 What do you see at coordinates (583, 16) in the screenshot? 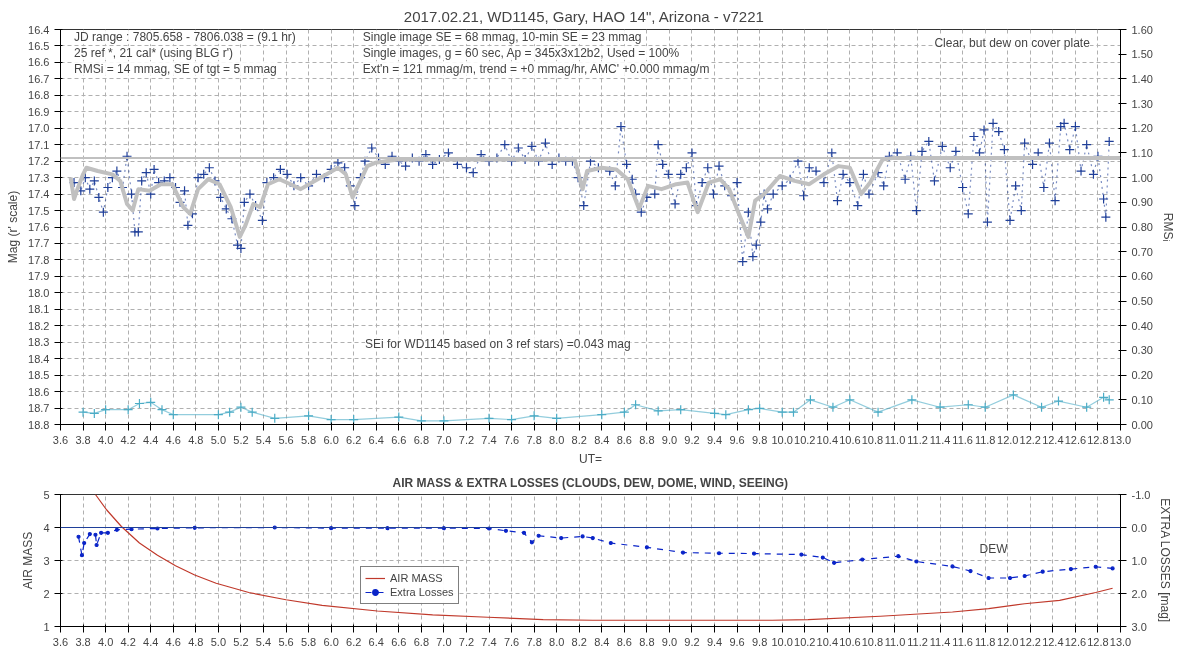
I see `chart-title: 2017.02.21, WD1145, Gary, HAO 14", Arizona - v7221` at bounding box center [583, 16].